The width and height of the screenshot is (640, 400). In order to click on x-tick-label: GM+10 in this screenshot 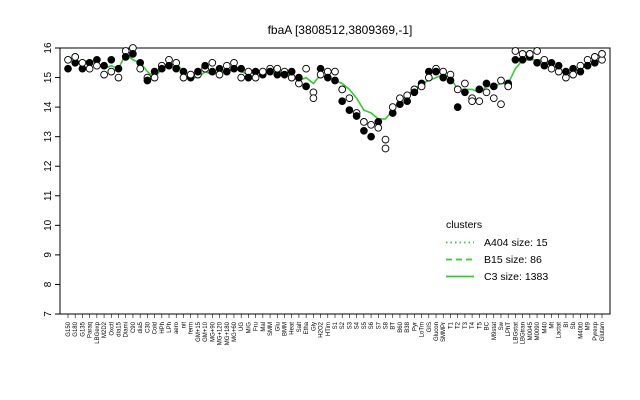, I will do `click(206, 331)`.